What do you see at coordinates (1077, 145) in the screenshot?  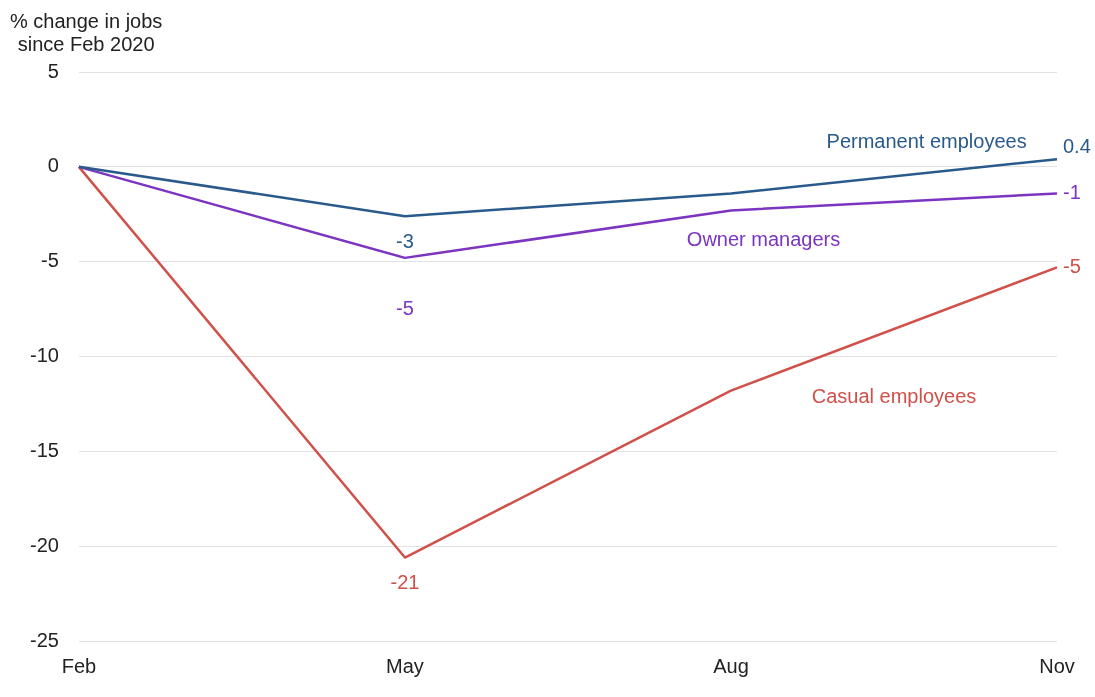 I see `data-label: 0.4` at bounding box center [1077, 145].